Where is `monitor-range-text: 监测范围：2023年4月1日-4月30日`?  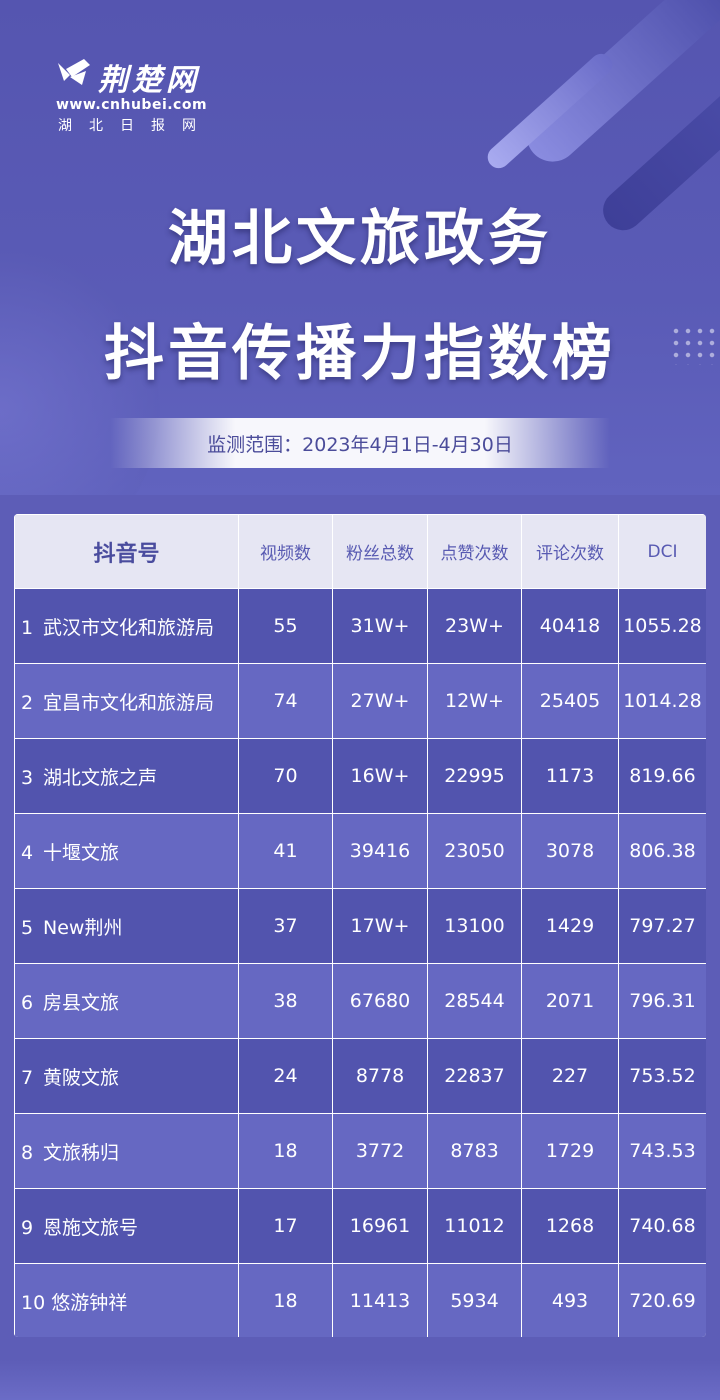 monitor-range-text: 监测范围：2023年4月1日-4月30日 is located at coordinates (360, 445).